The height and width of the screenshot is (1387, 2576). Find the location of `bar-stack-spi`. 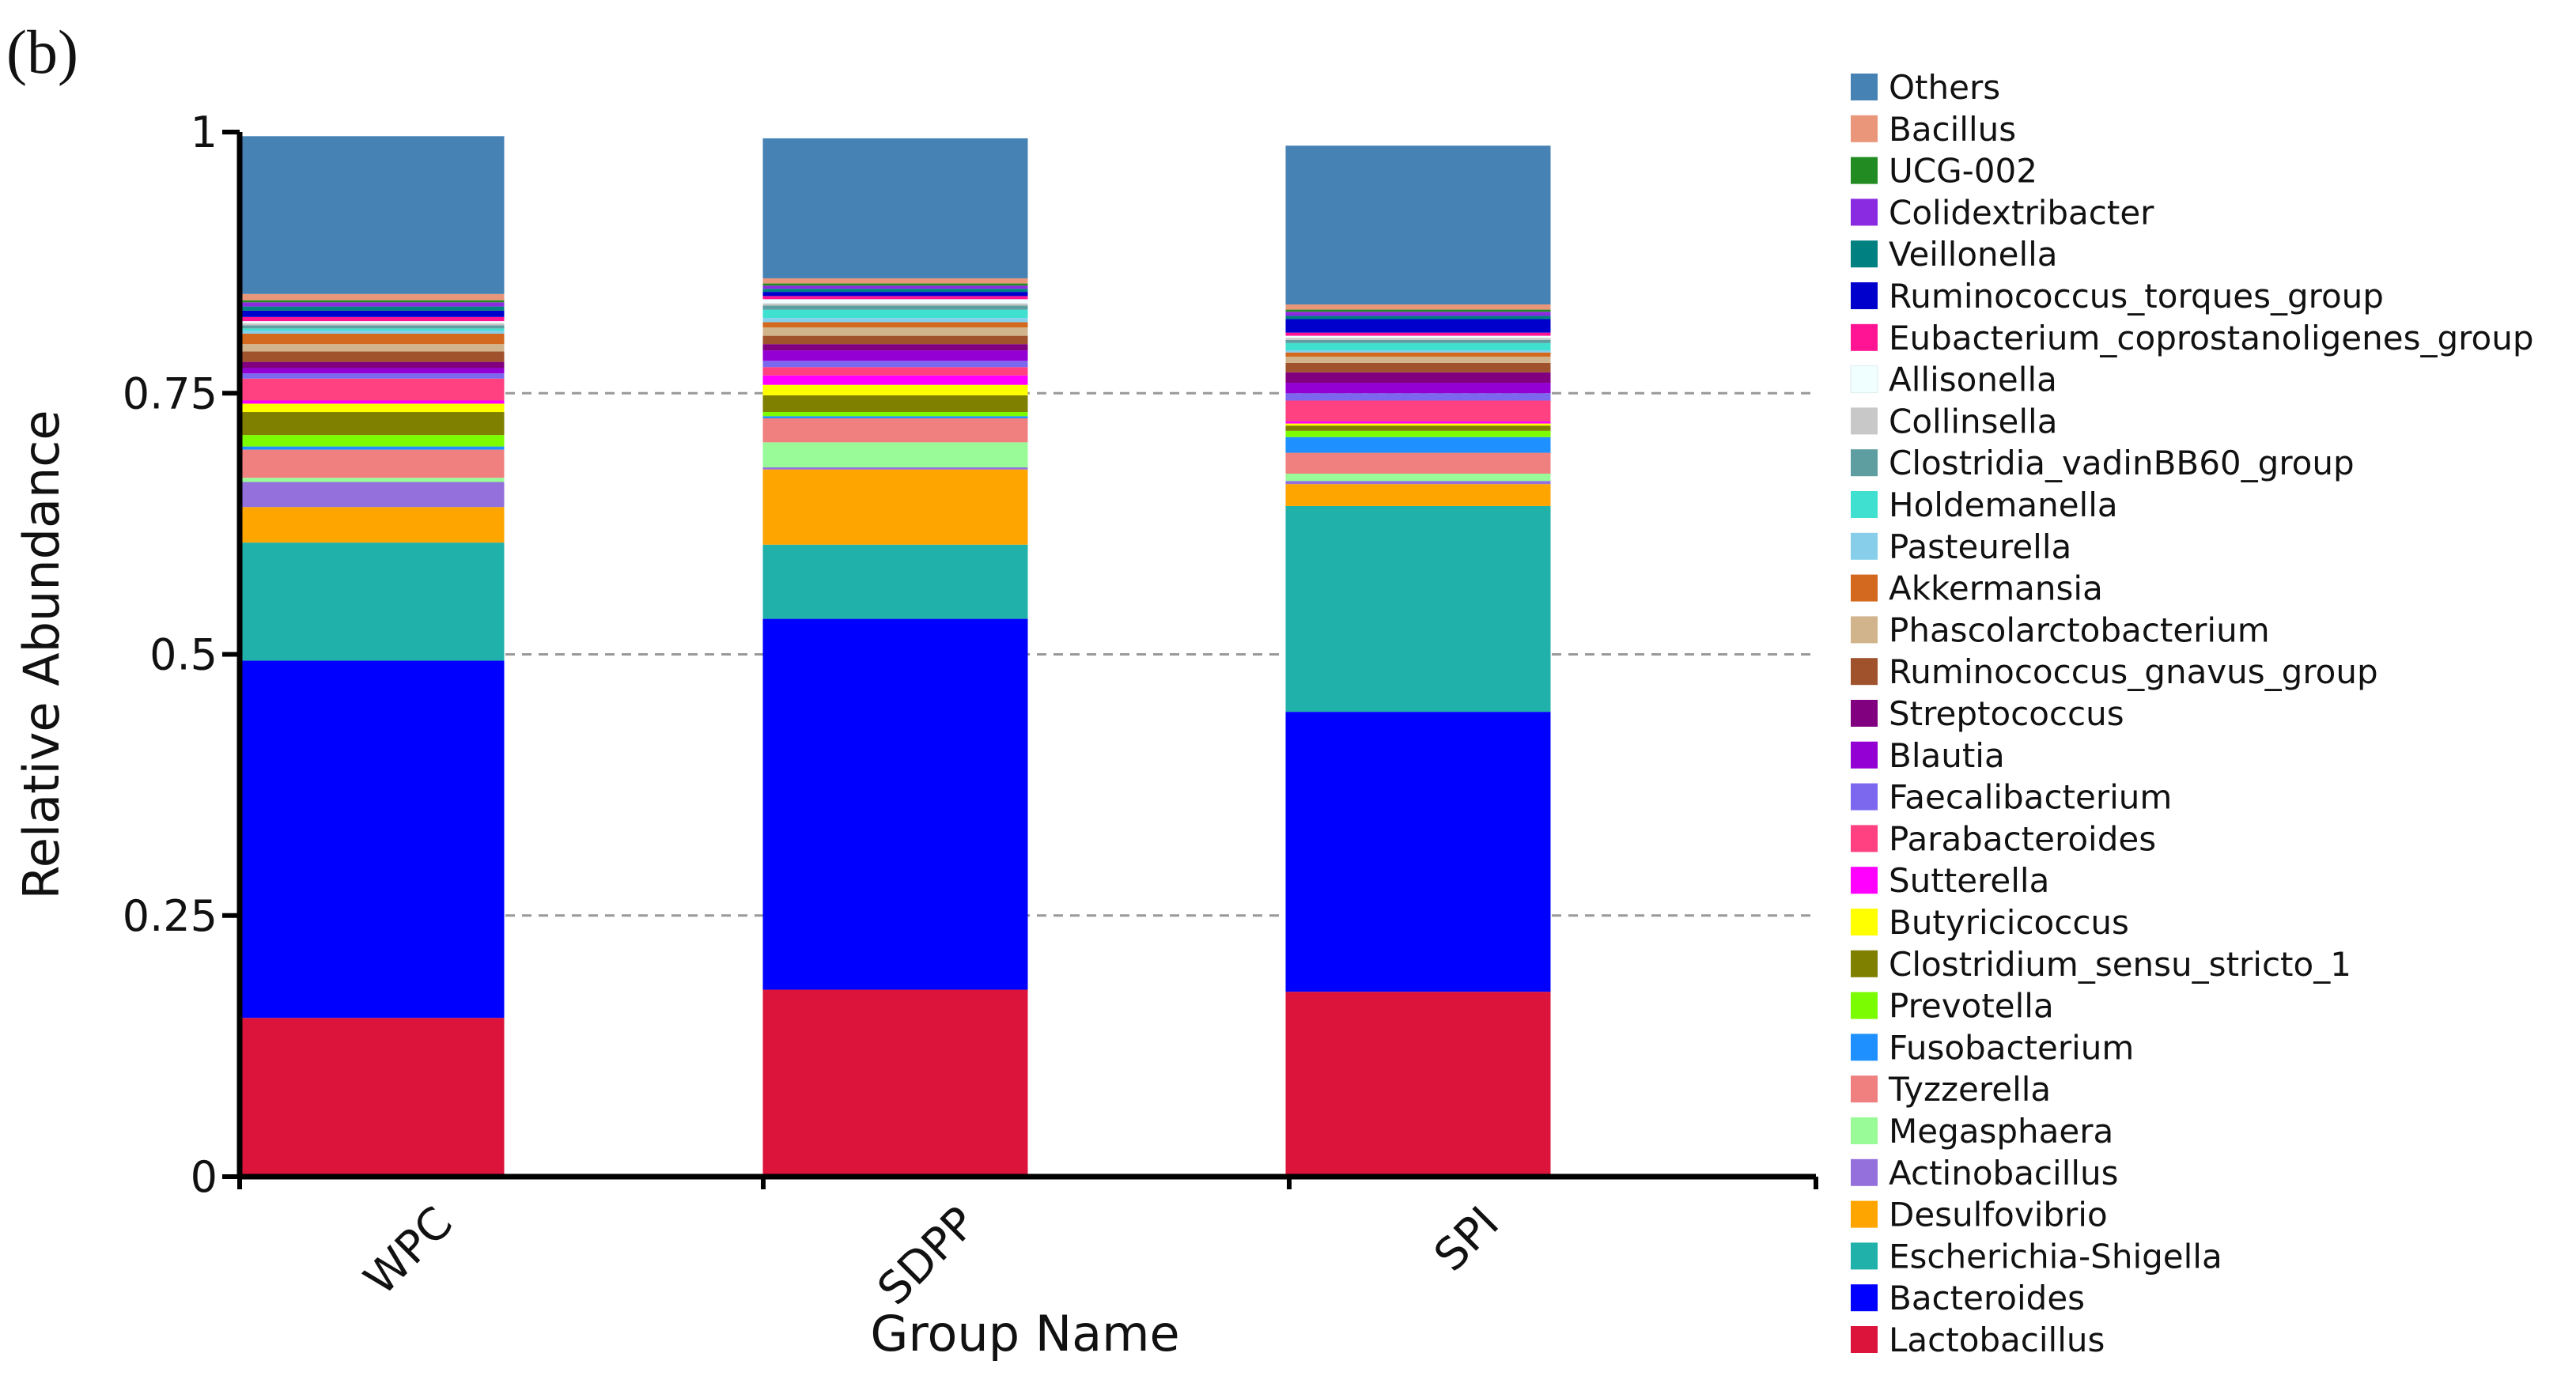

bar-stack-spi is located at coordinates (1418, 661).